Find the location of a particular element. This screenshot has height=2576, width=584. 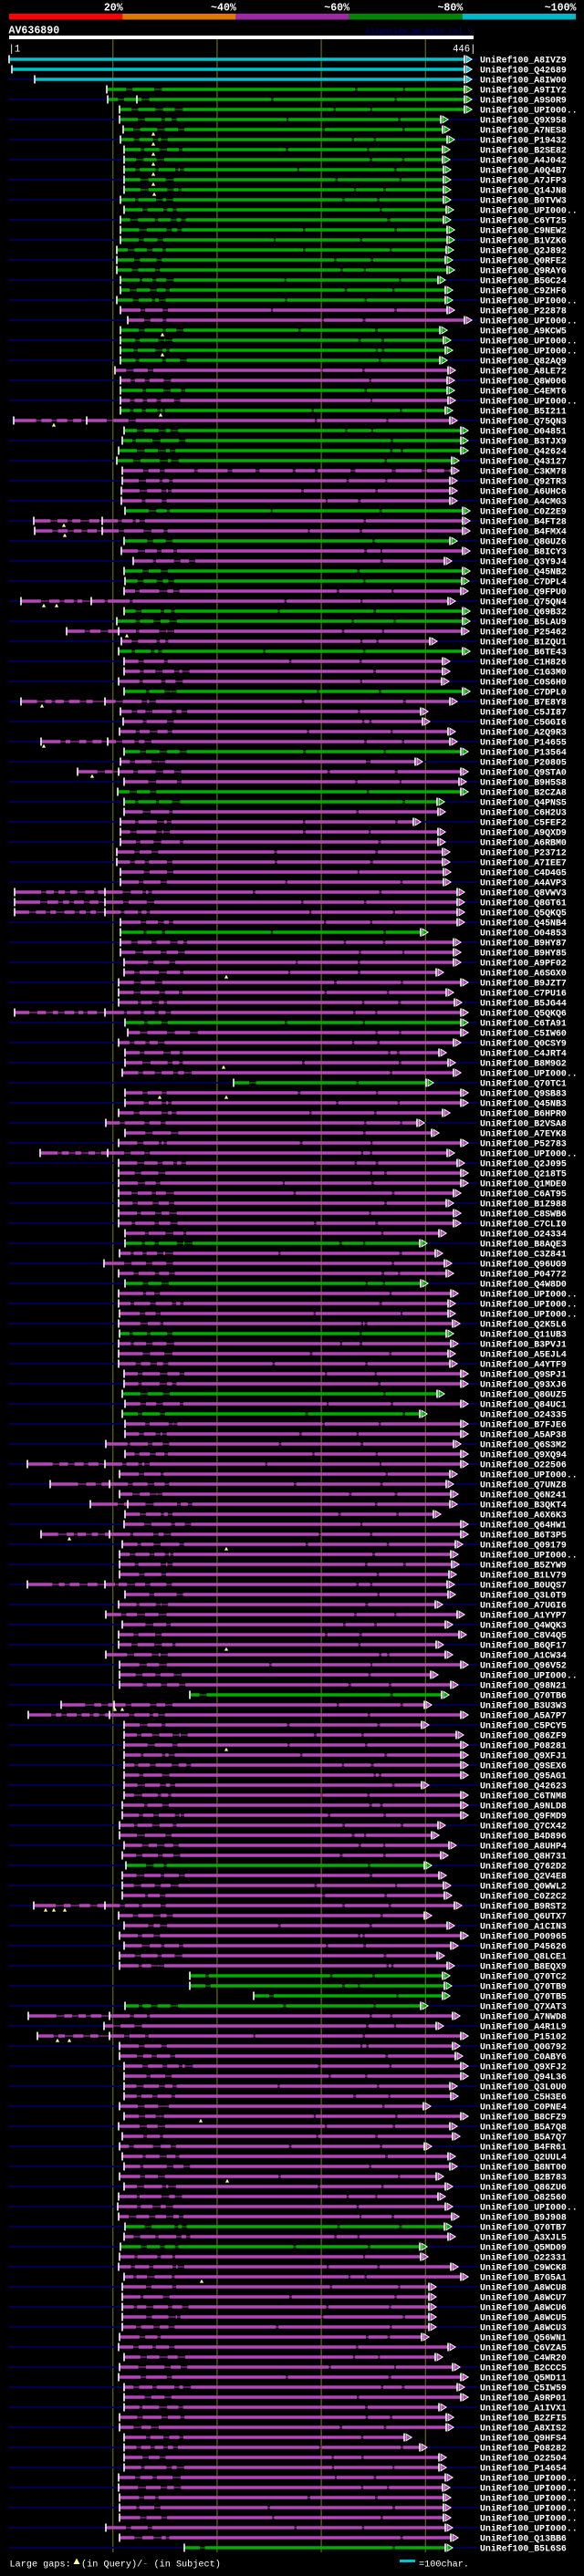

svg-text: UniRef100_A8WCU8 is located at coordinates (523, 2288).